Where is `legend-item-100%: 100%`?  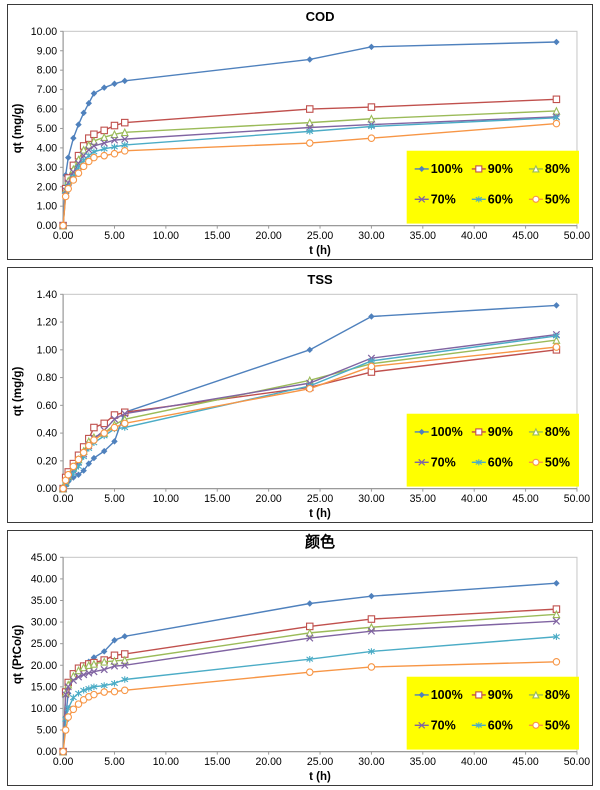 legend-item-100%: 100% is located at coordinates (438, 432).